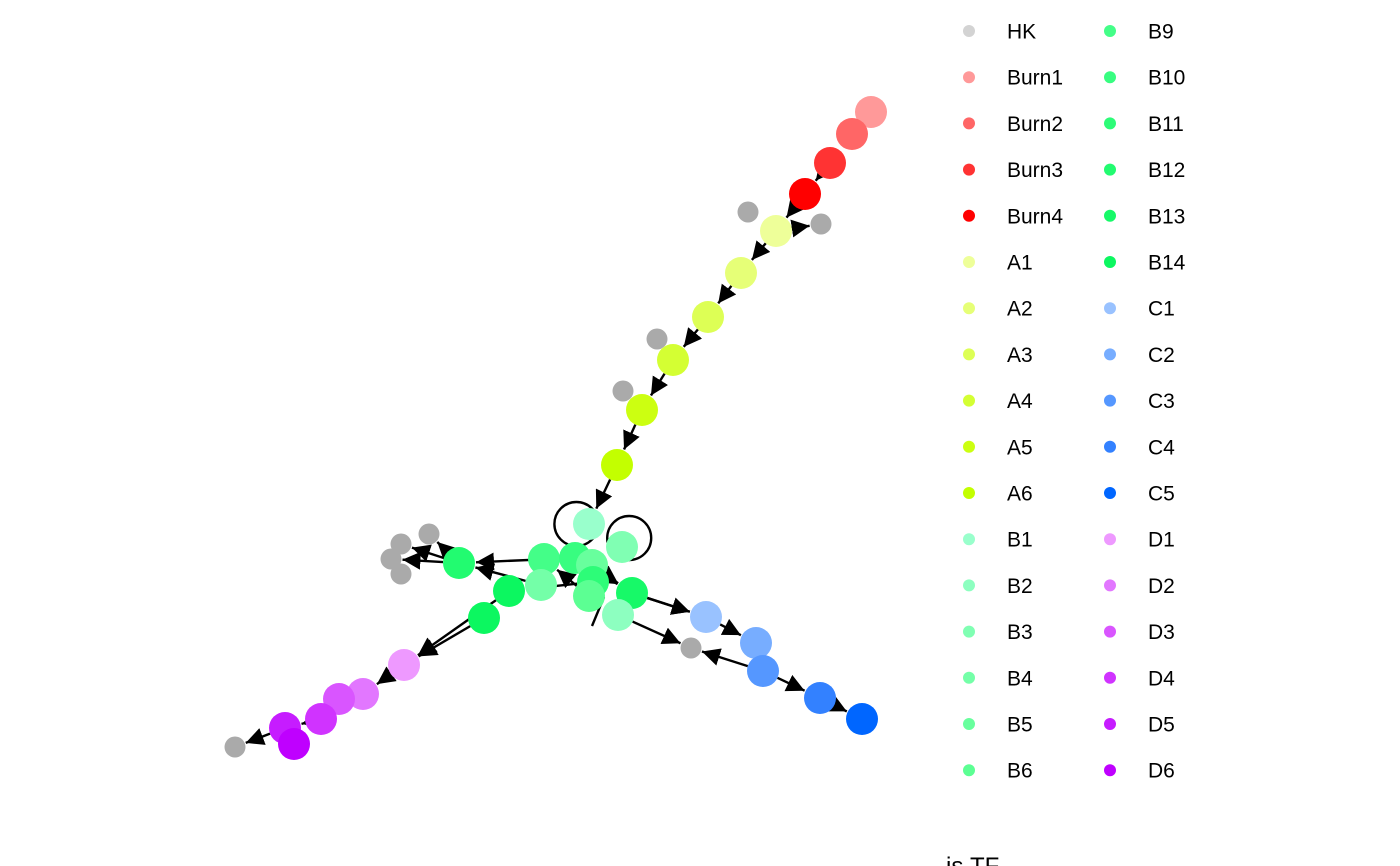  What do you see at coordinates (1020, 678) in the screenshot?
I see `legend-label: B4` at bounding box center [1020, 678].